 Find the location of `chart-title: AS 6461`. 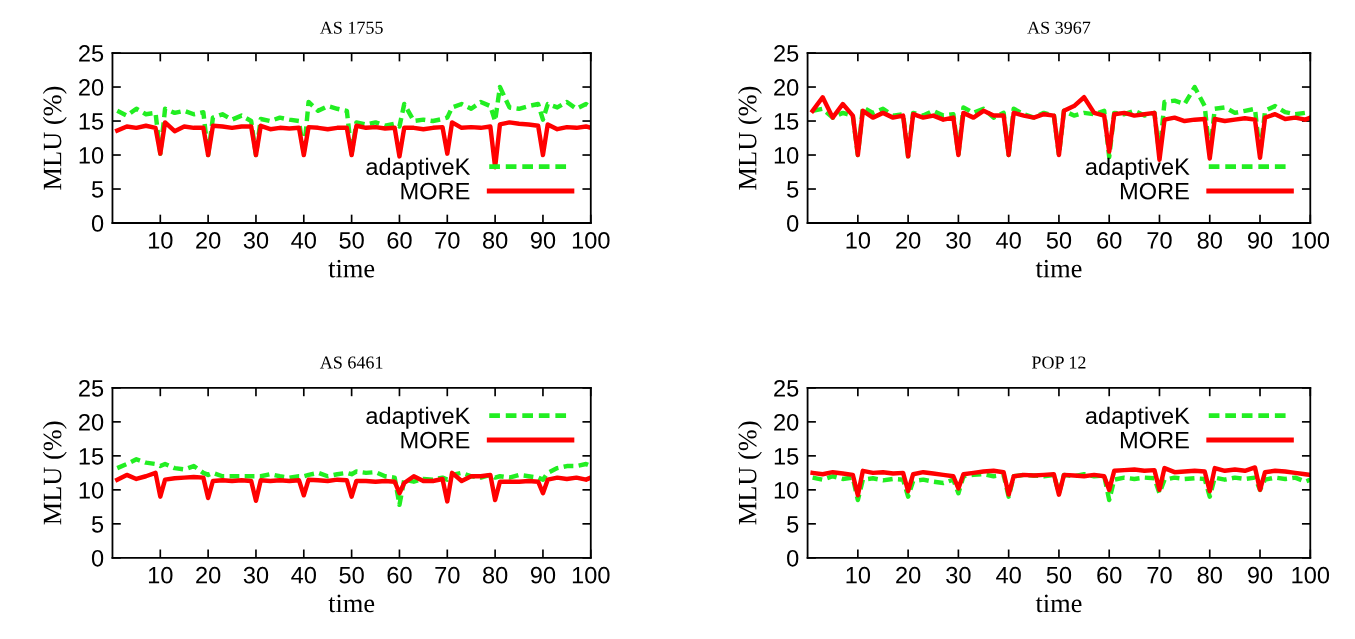

chart-title: AS 6461 is located at coordinates (351, 362).